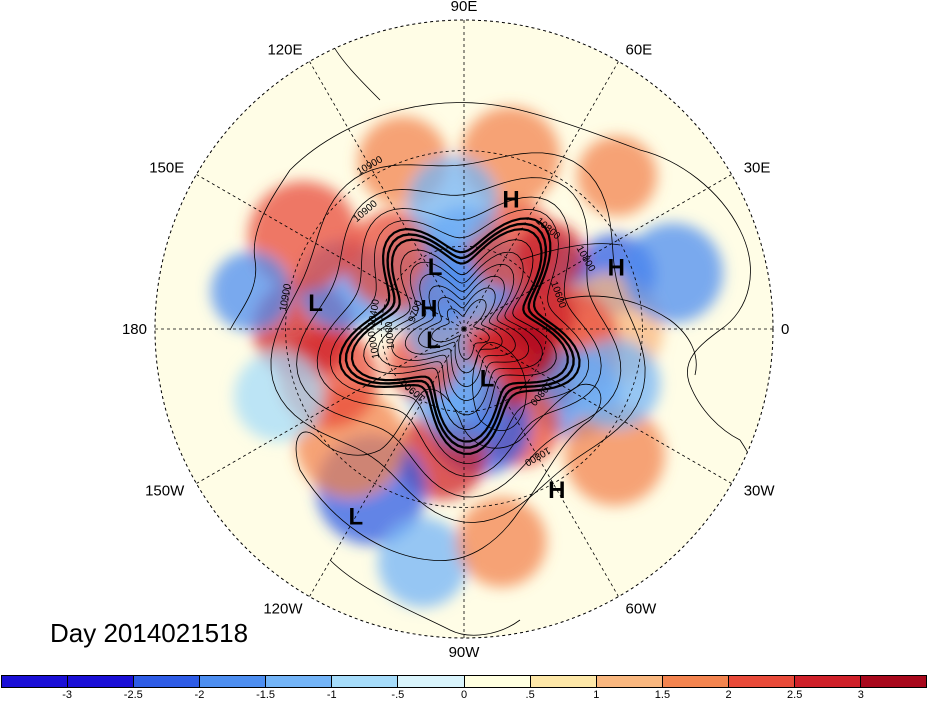 This screenshot has width=928, height=702. I want to click on longitude-label: 150W, so click(165, 491).